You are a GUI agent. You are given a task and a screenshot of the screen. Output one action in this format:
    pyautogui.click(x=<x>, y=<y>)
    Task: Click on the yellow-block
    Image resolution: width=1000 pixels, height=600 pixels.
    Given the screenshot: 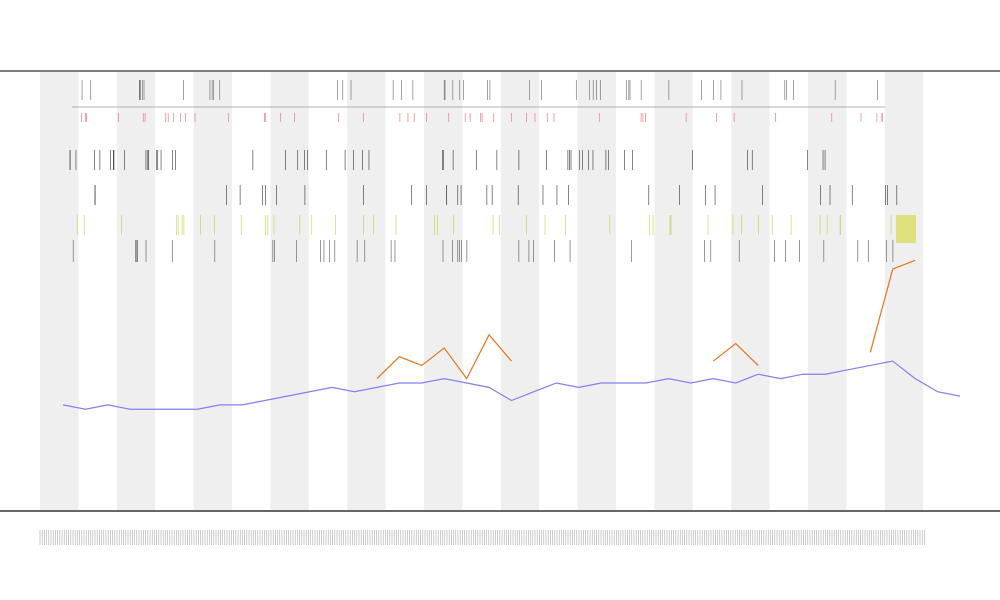 What is the action you would take?
    pyautogui.click(x=906, y=229)
    